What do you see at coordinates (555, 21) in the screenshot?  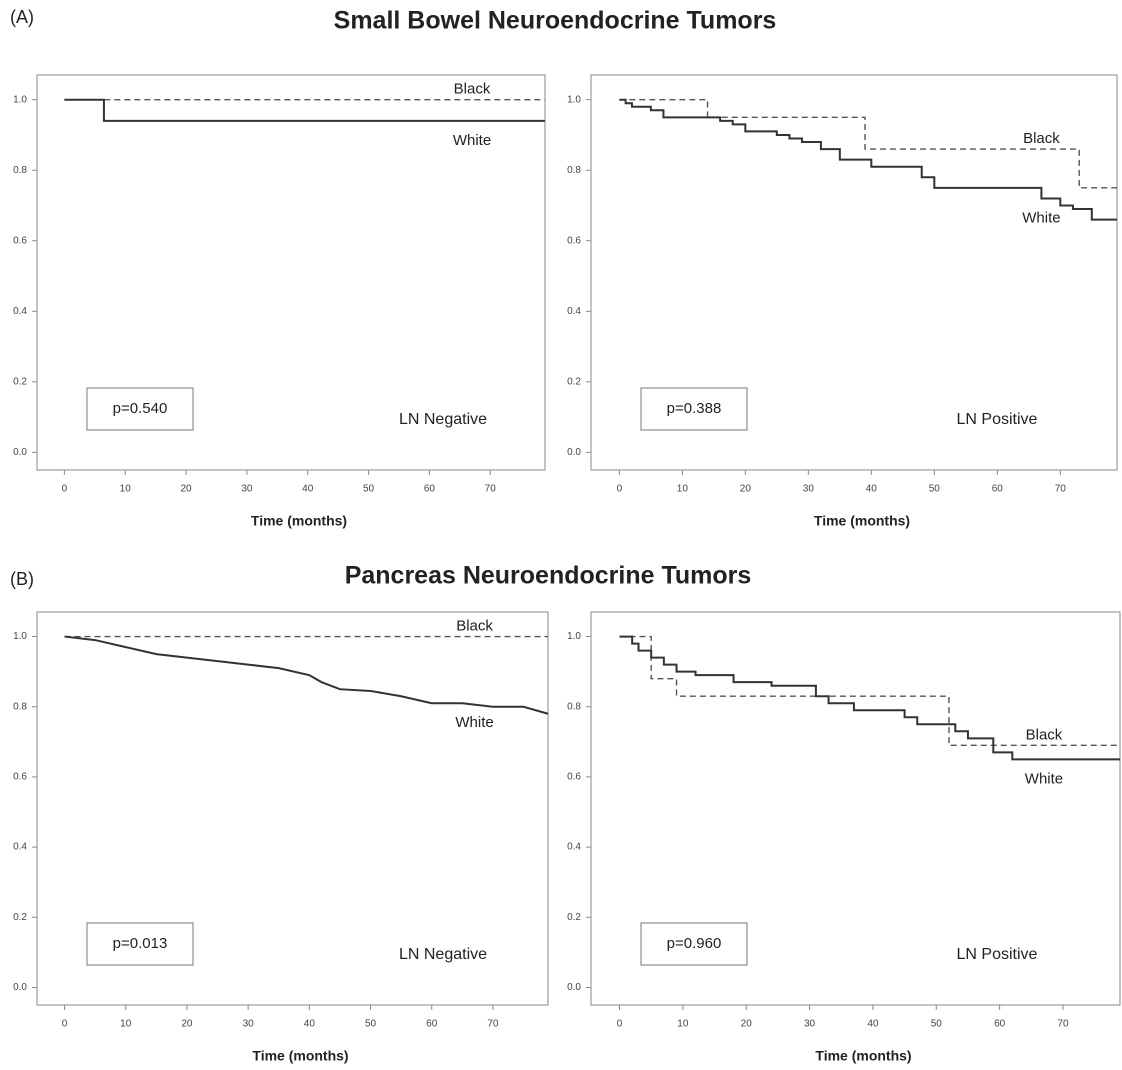 I see `section-title: Small Bowel Neuroendocrine Tumors` at bounding box center [555, 21].